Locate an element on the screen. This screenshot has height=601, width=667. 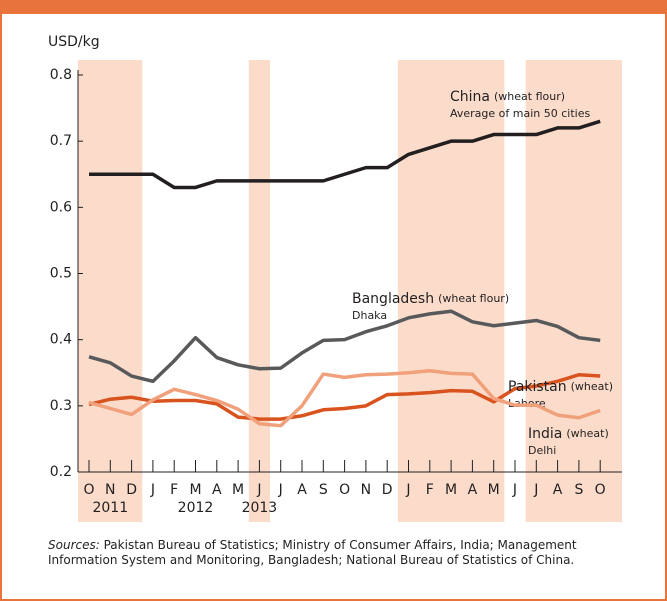
series-note: Average of main 50 cities is located at coordinates (520, 113).